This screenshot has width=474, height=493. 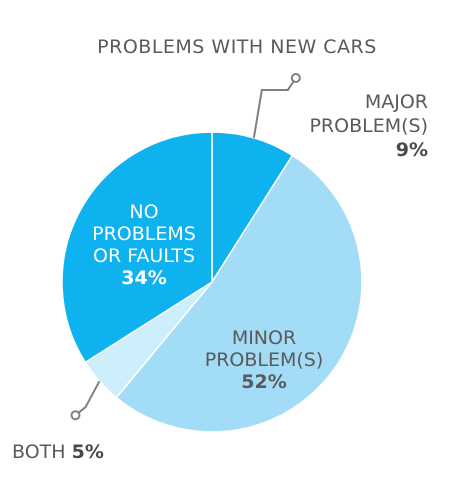 What do you see at coordinates (87, 452) in the screenshot?
I see `label-both-value: 5%` at bounding box center [87, 452].